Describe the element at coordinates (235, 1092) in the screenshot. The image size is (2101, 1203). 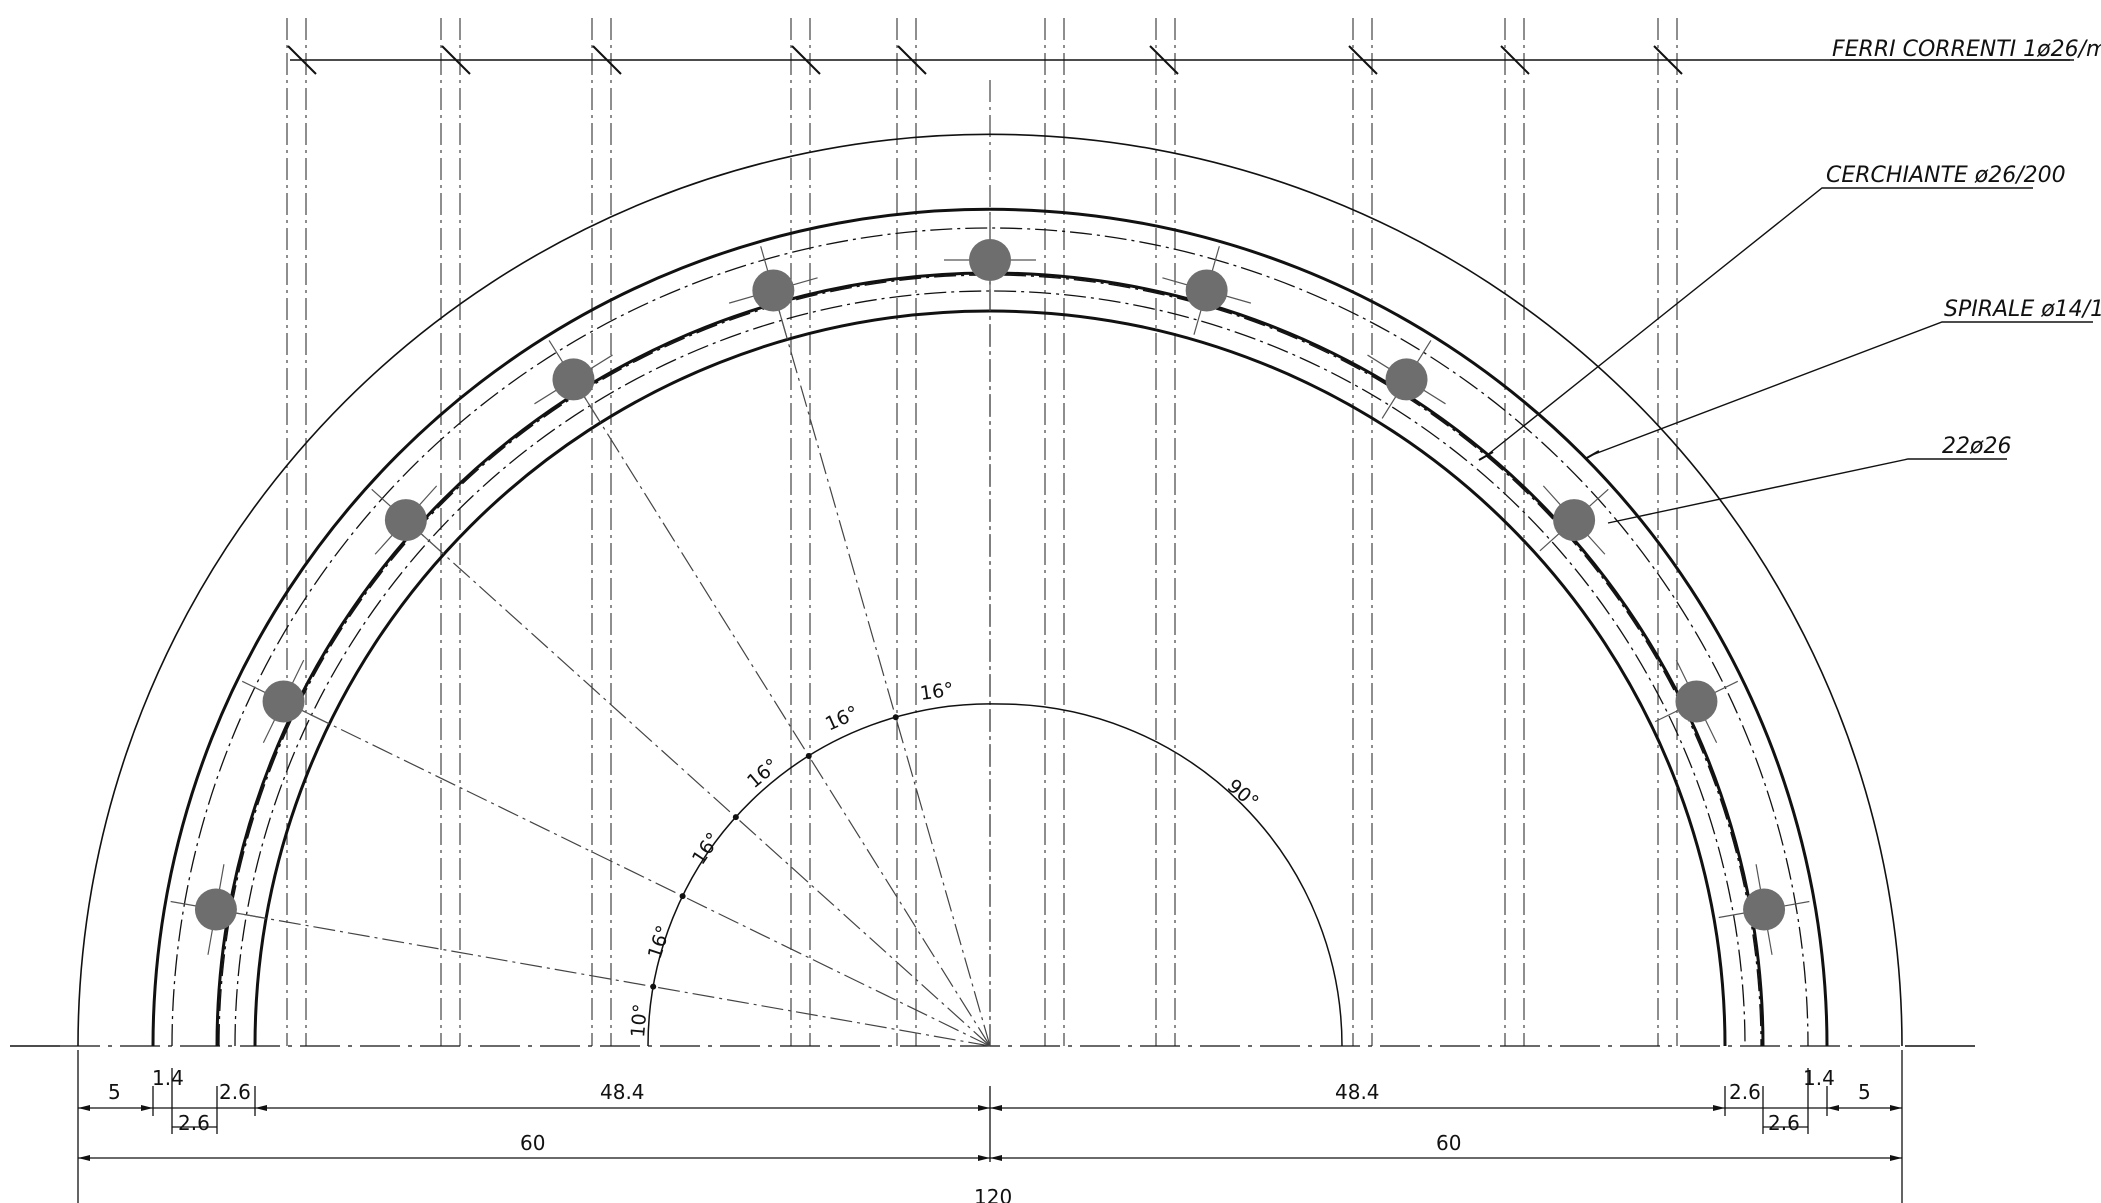
I see `dim-left-2-6-top: 2.6` at that location.